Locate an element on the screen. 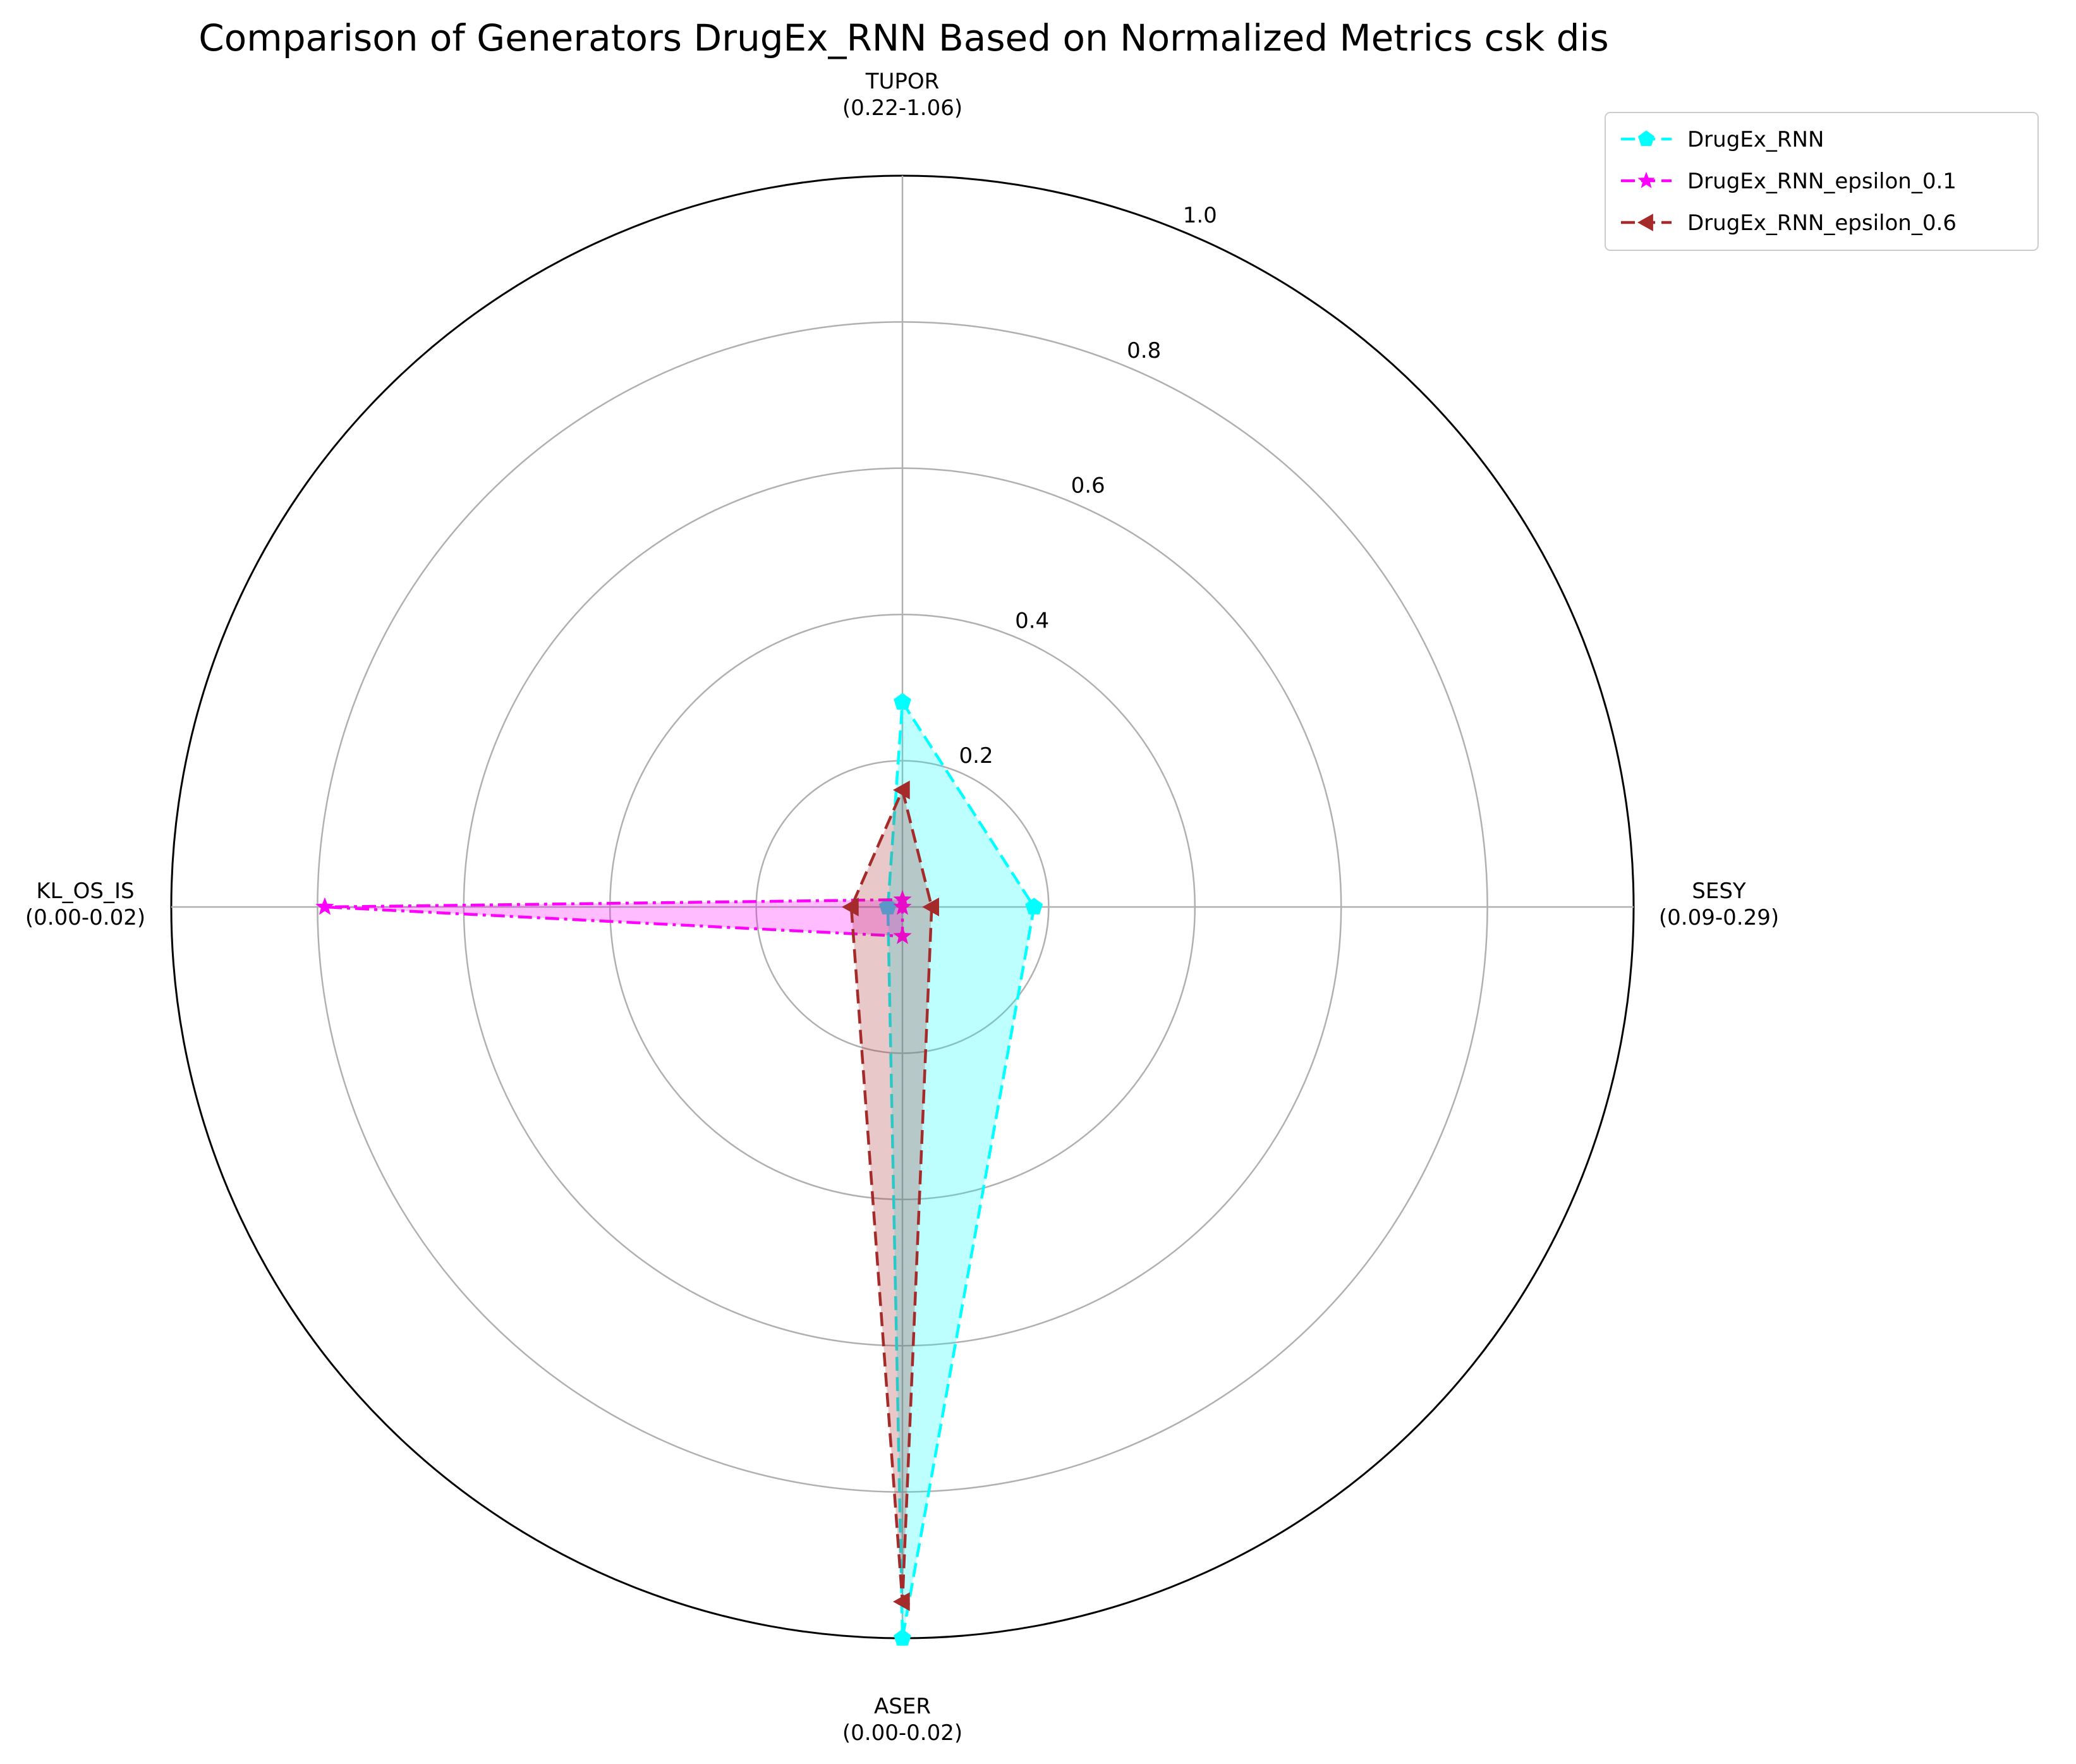  radial-tick-label: 0.6 is located at coordinates (1088, 486).